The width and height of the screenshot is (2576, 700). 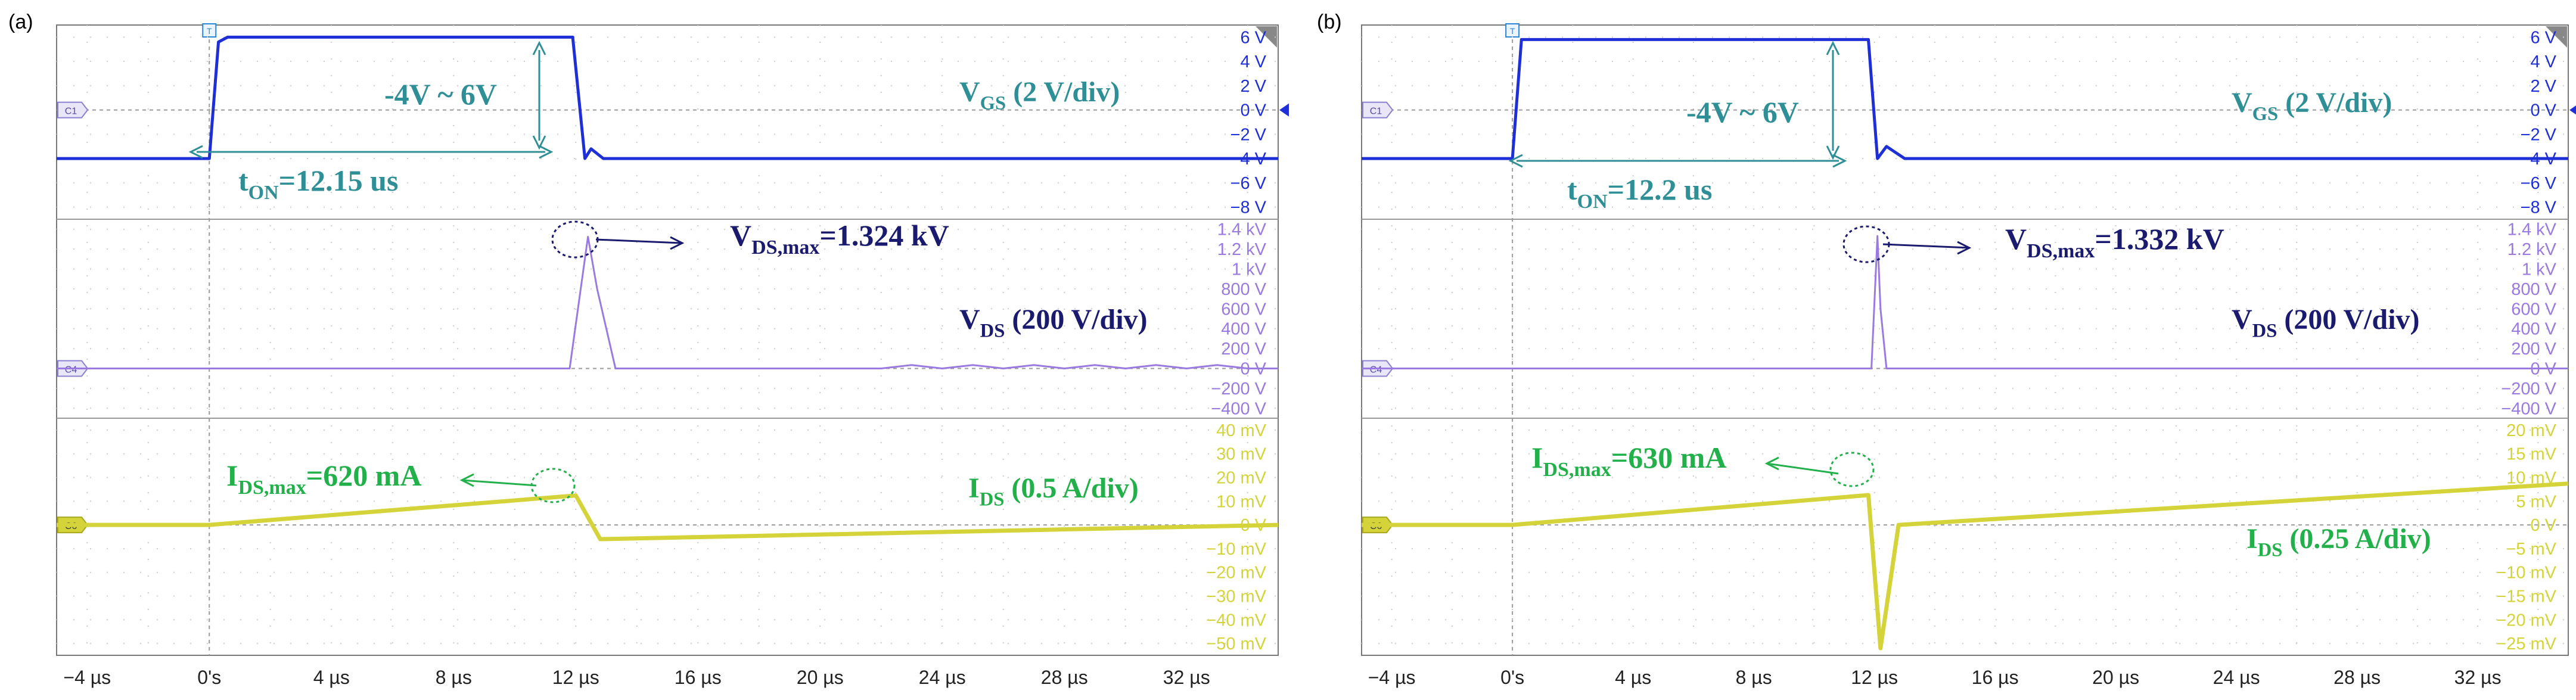 I want to click on y-tick-label-c6: −30 mV, so click(x=1236, y=596).